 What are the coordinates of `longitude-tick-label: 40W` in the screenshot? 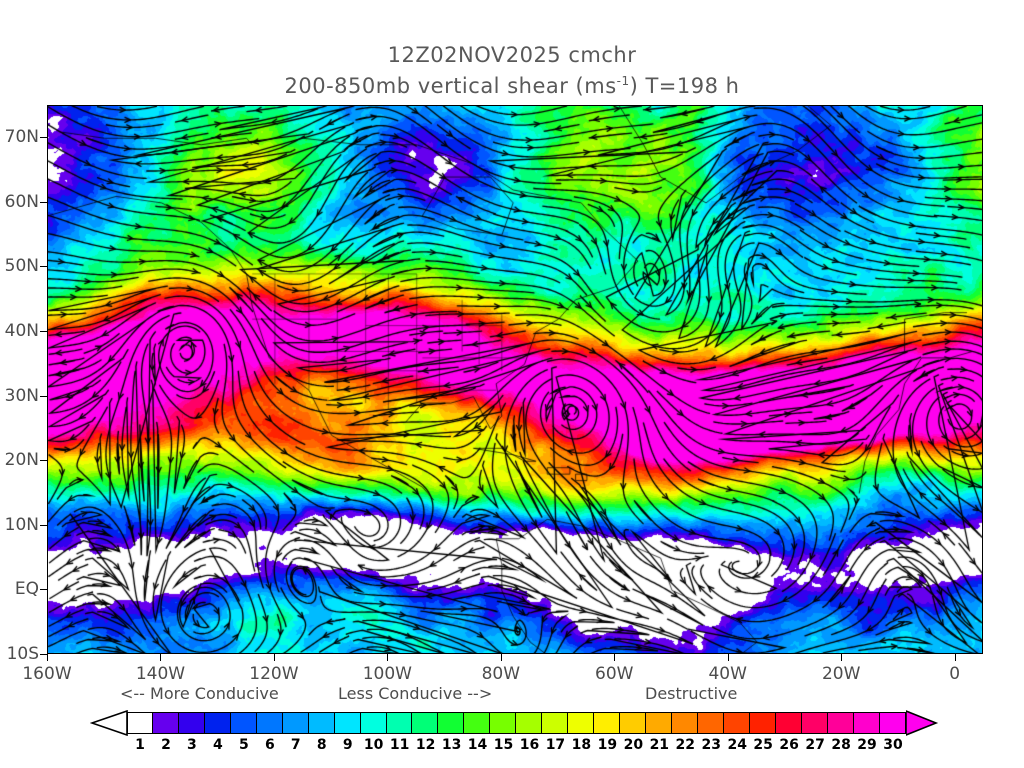 It's located at (727, 674).